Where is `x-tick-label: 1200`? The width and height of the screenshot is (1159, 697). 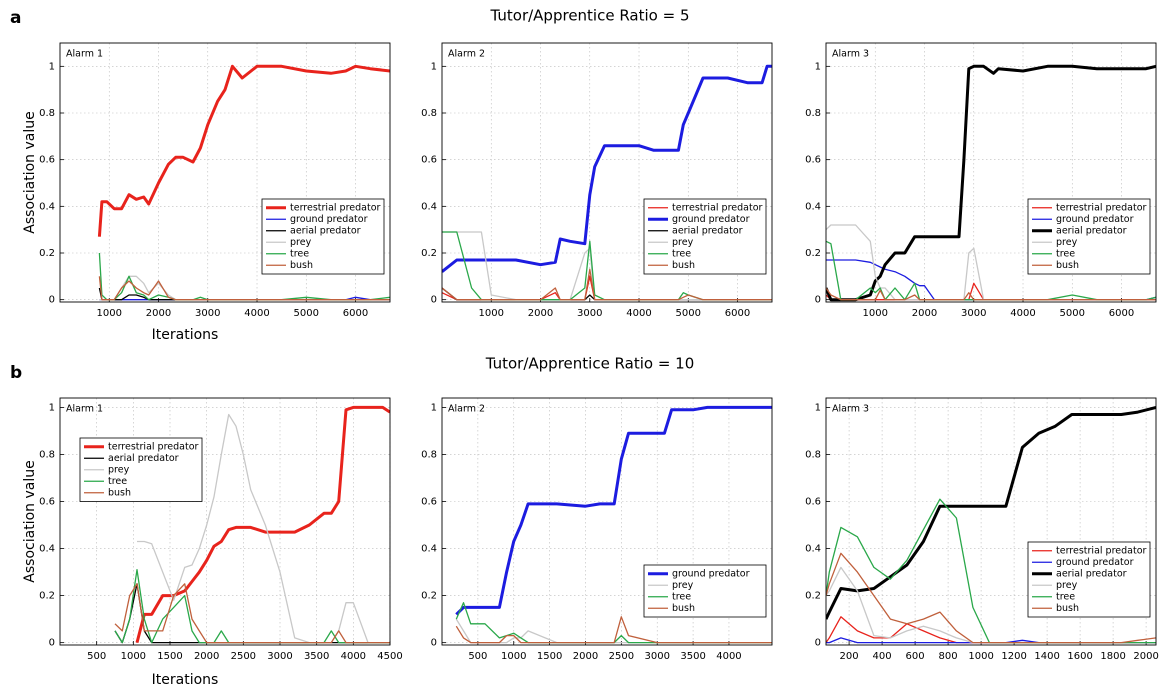
x-tick-label: 1200 is located at coordinates (1013, 656).